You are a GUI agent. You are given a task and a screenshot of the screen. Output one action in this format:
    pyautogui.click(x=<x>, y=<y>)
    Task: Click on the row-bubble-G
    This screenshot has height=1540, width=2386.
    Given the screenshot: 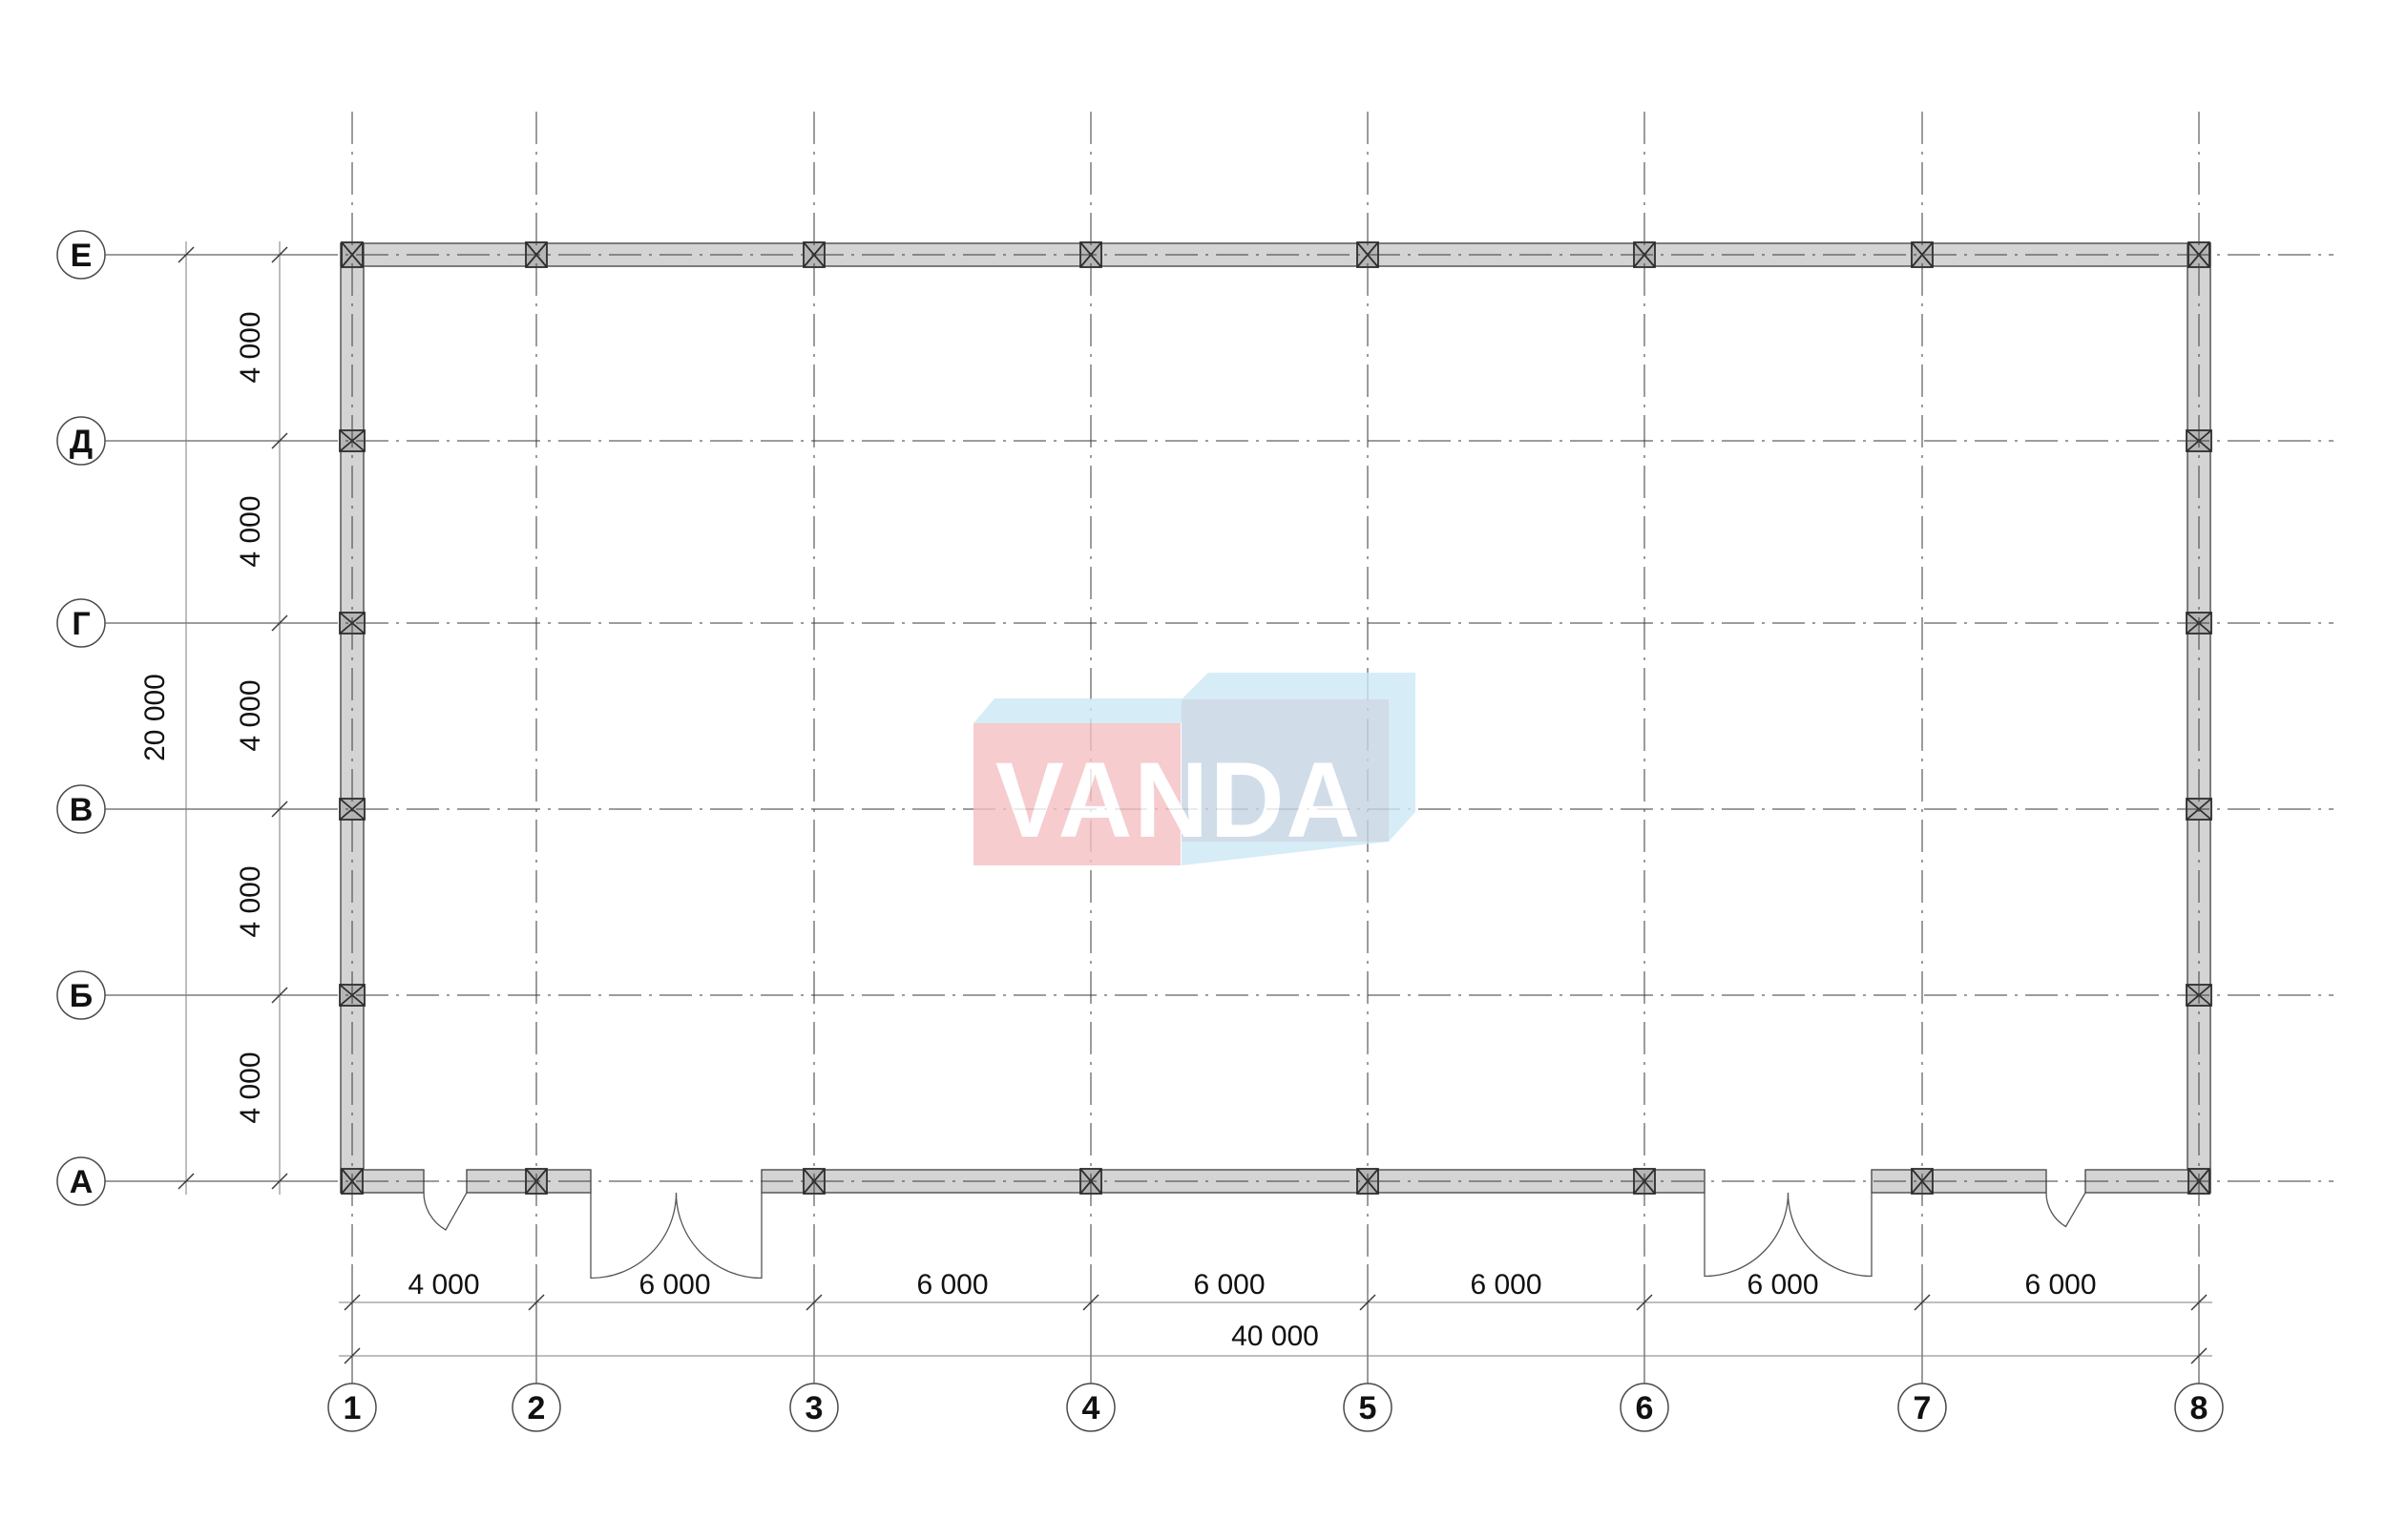 What is the action you would take?
    pyautogui.click(x=81, y=623)
    